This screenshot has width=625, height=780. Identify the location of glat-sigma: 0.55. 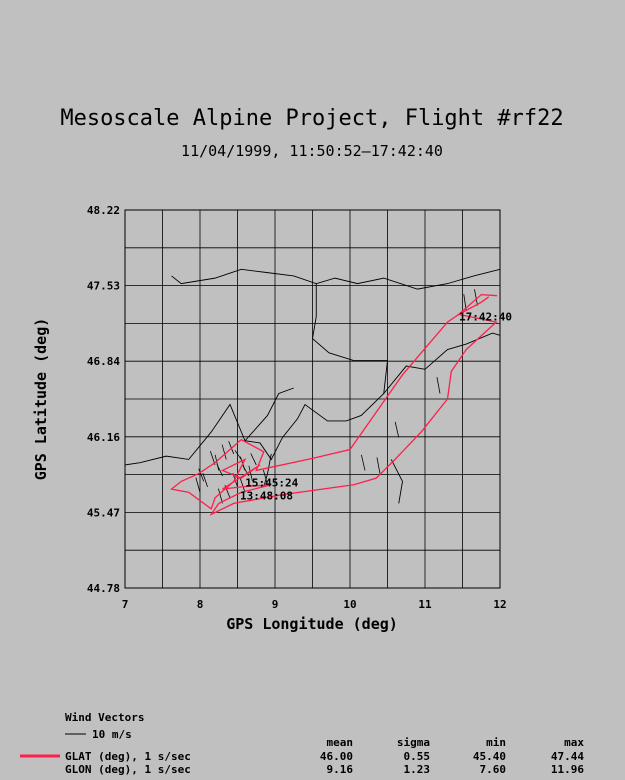
(417, 756).